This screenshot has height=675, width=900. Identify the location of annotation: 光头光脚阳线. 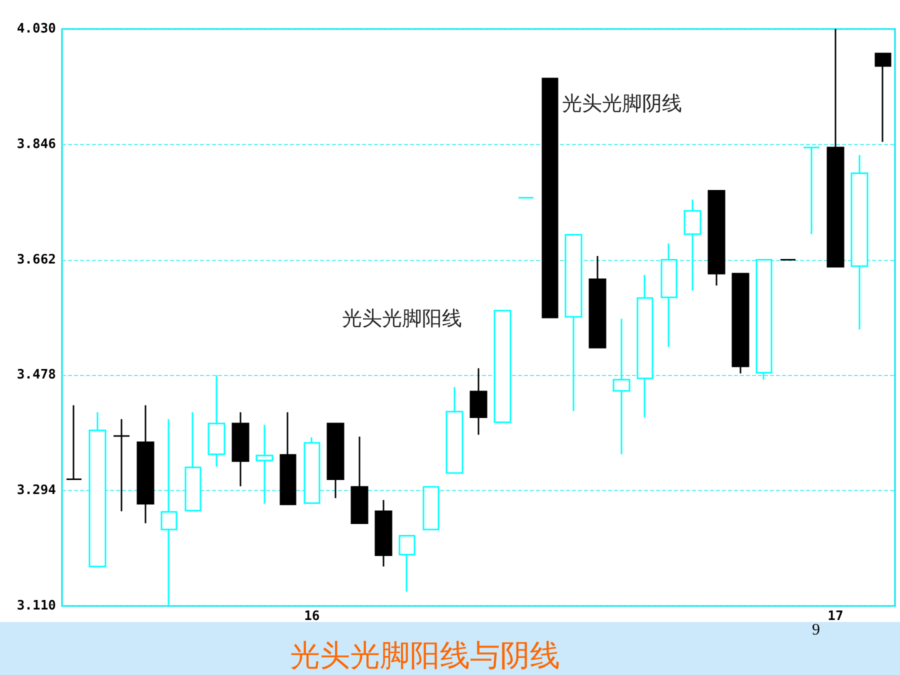
(402, 318).